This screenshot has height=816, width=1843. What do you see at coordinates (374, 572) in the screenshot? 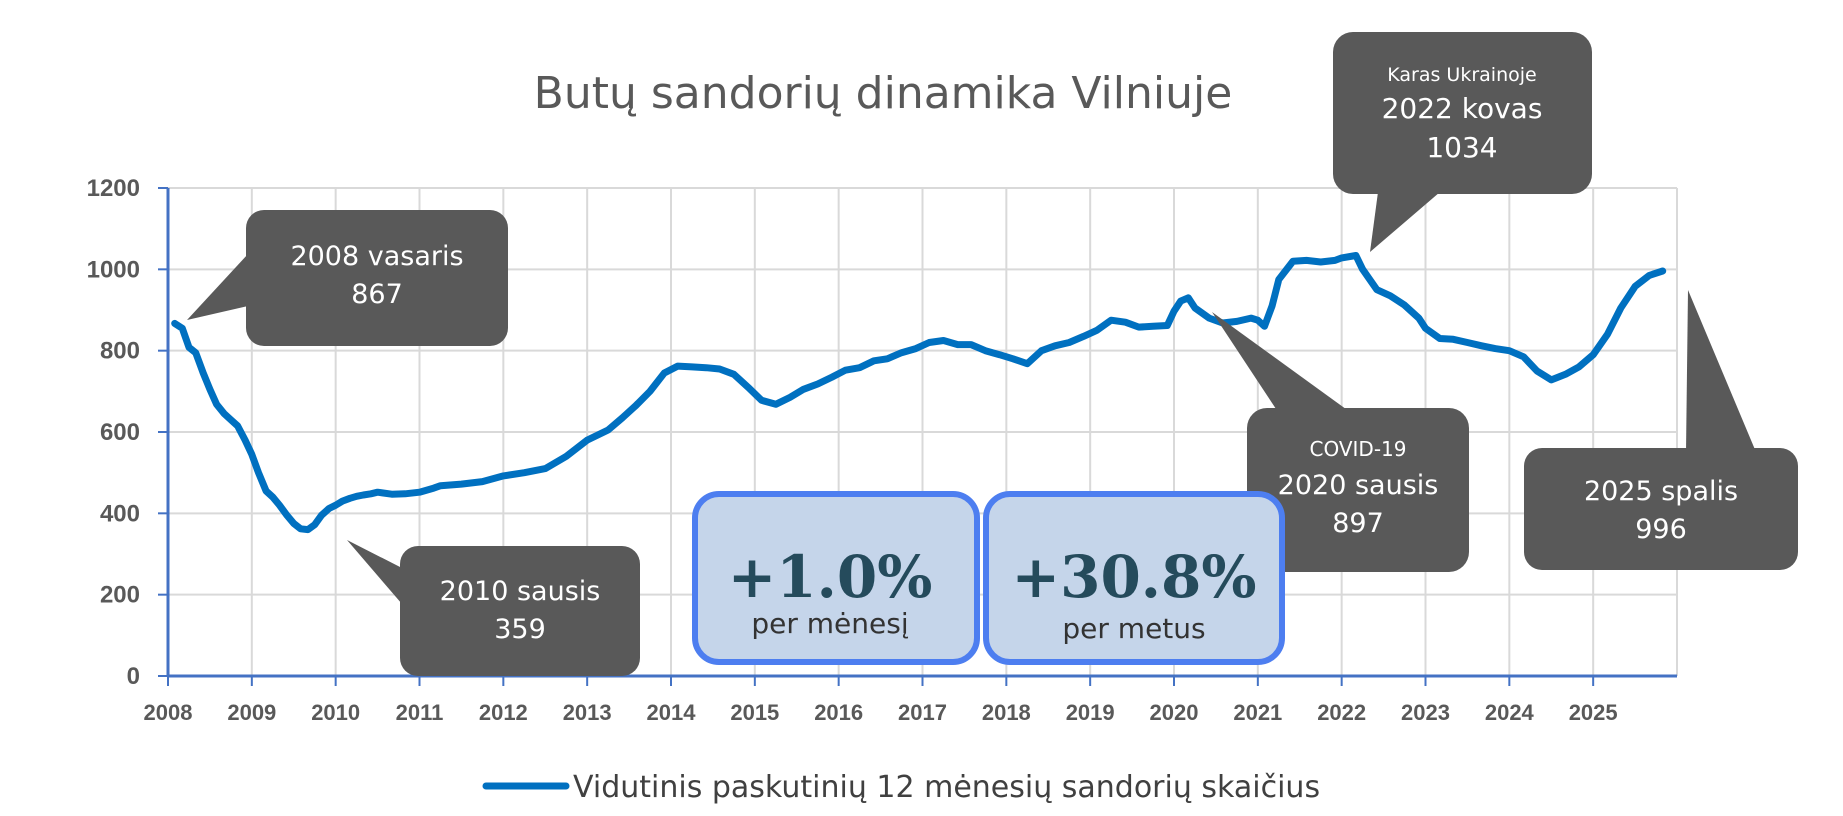
I see `callout-2010-jan-pointer` at bounding box center [374, 572].